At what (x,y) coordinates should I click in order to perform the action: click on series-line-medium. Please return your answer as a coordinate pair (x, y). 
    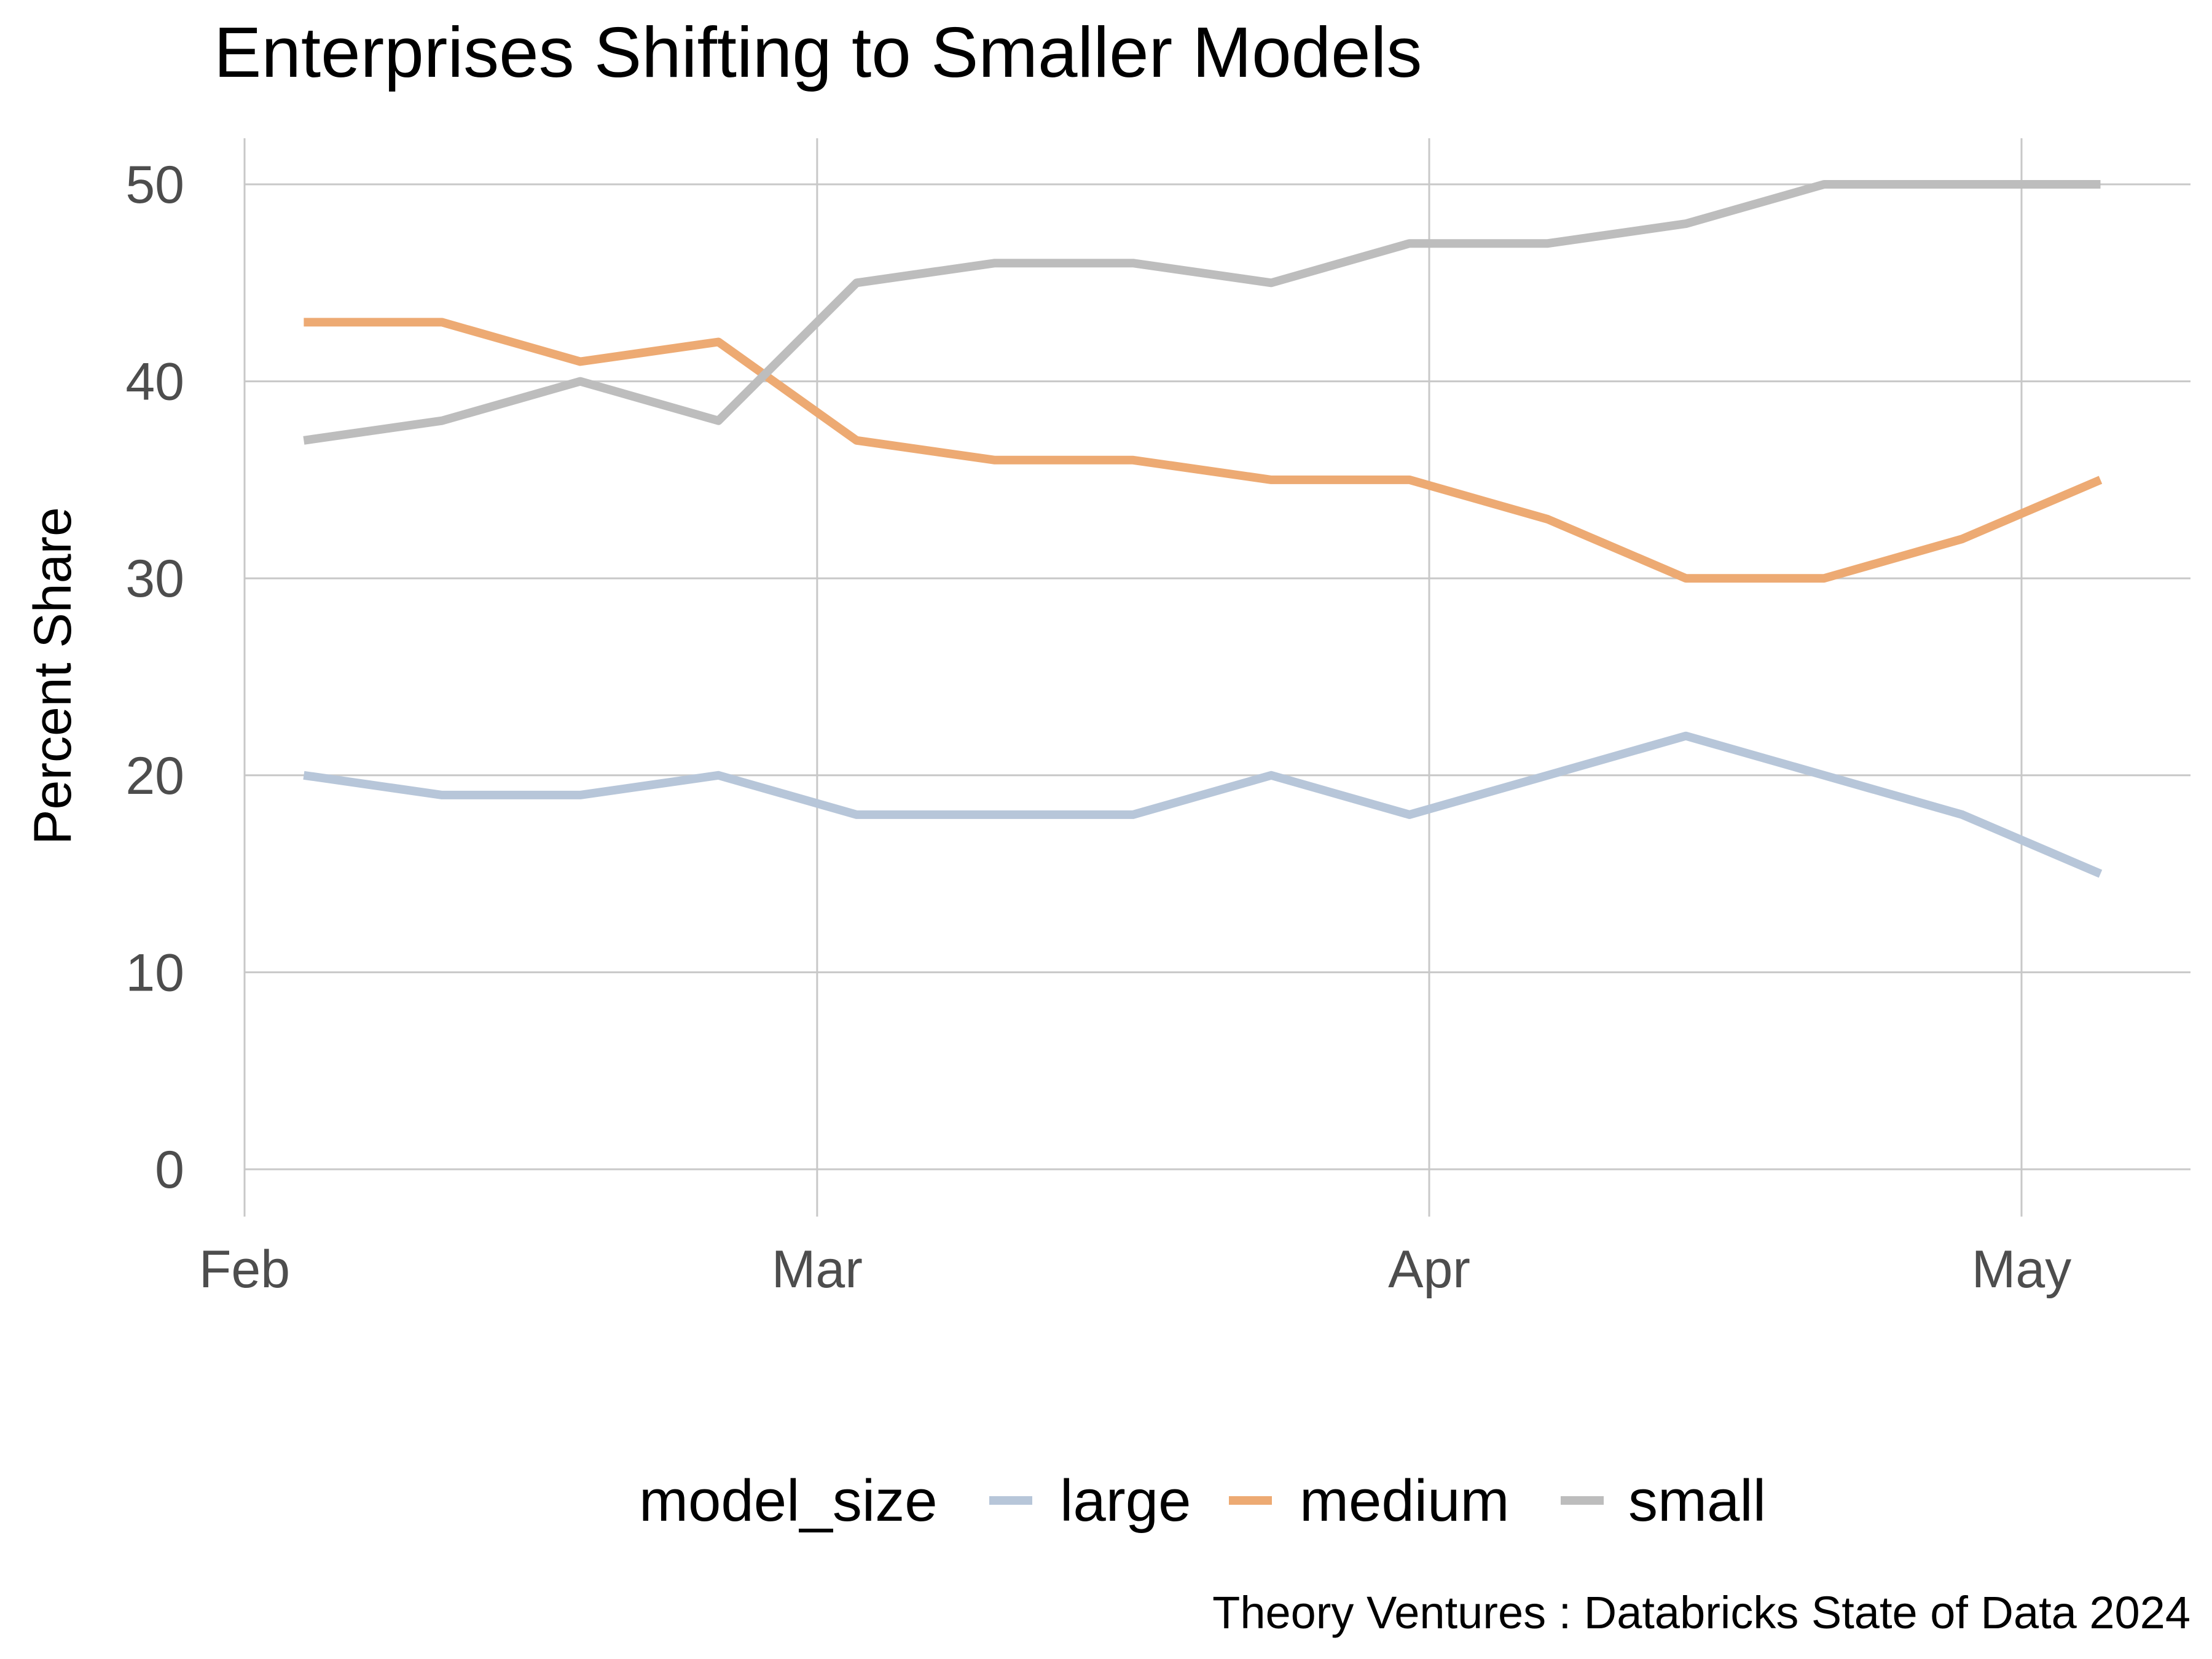
    Looking at the image, I should click on (1203, 450).